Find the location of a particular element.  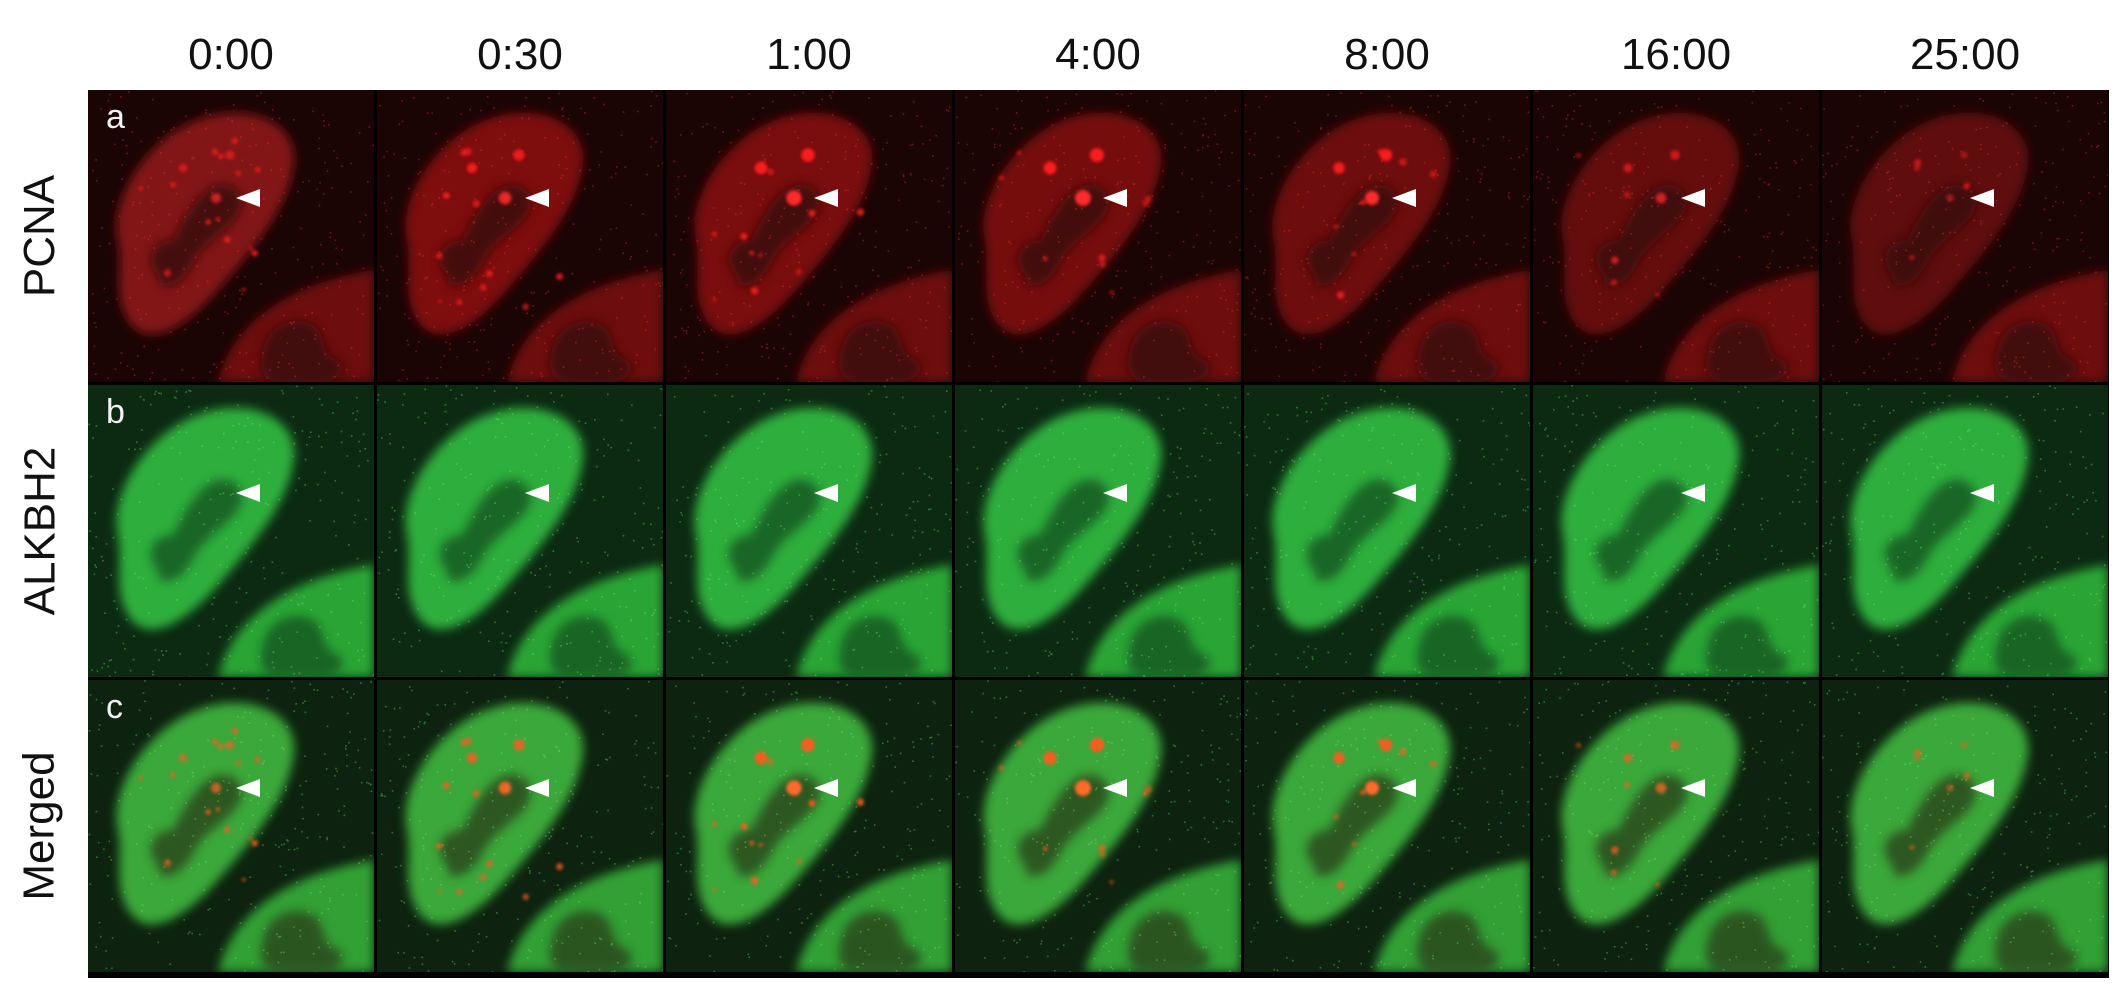

micrograph-panel: b is located at coordinates (231, 531).